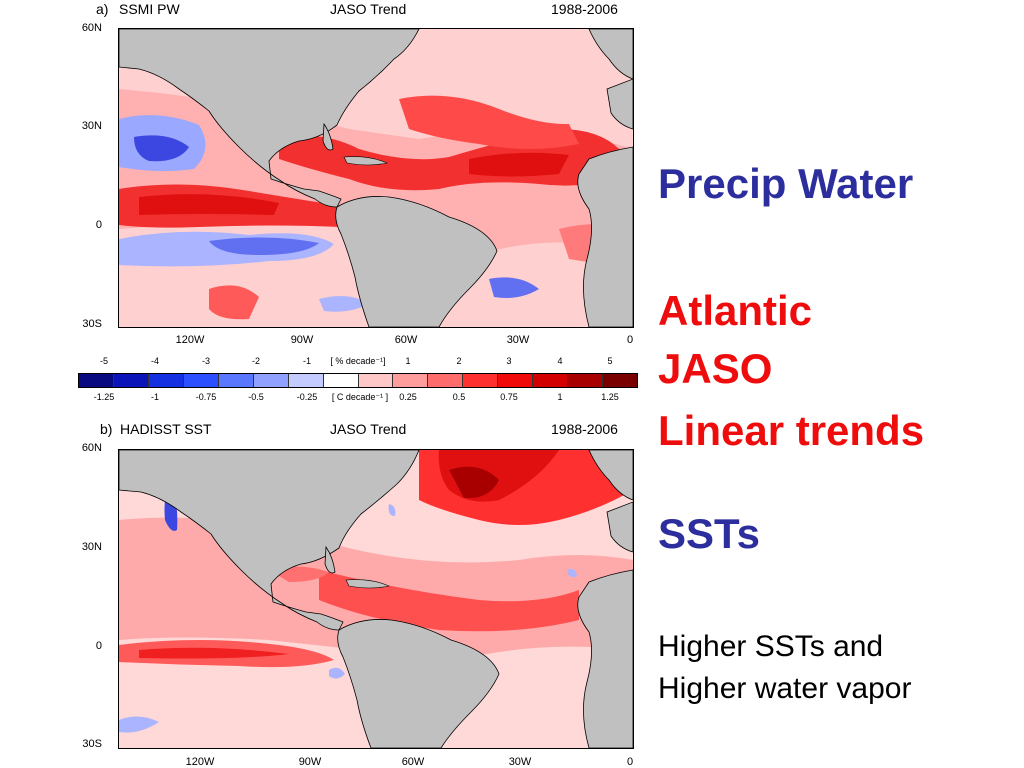 The height and width of the screenshot is (768, 1024). I want to click on heading-atlantic: Atlantic, so click(735, 310).